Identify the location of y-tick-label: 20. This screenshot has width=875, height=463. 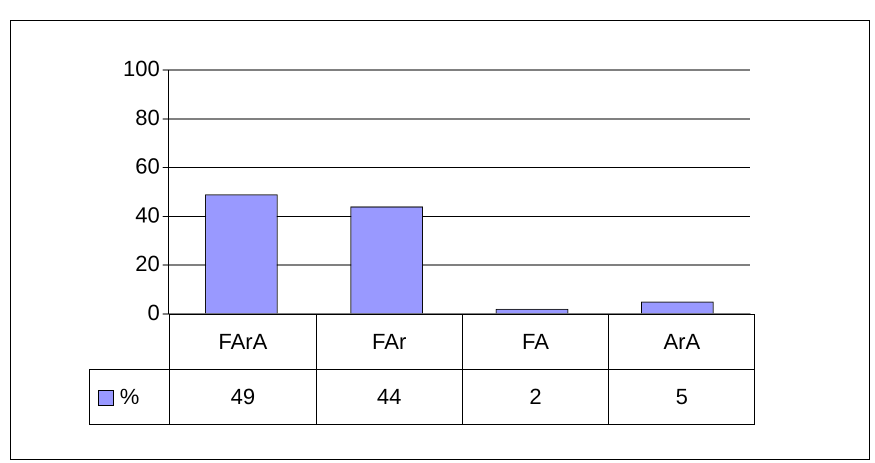
(147, 263).